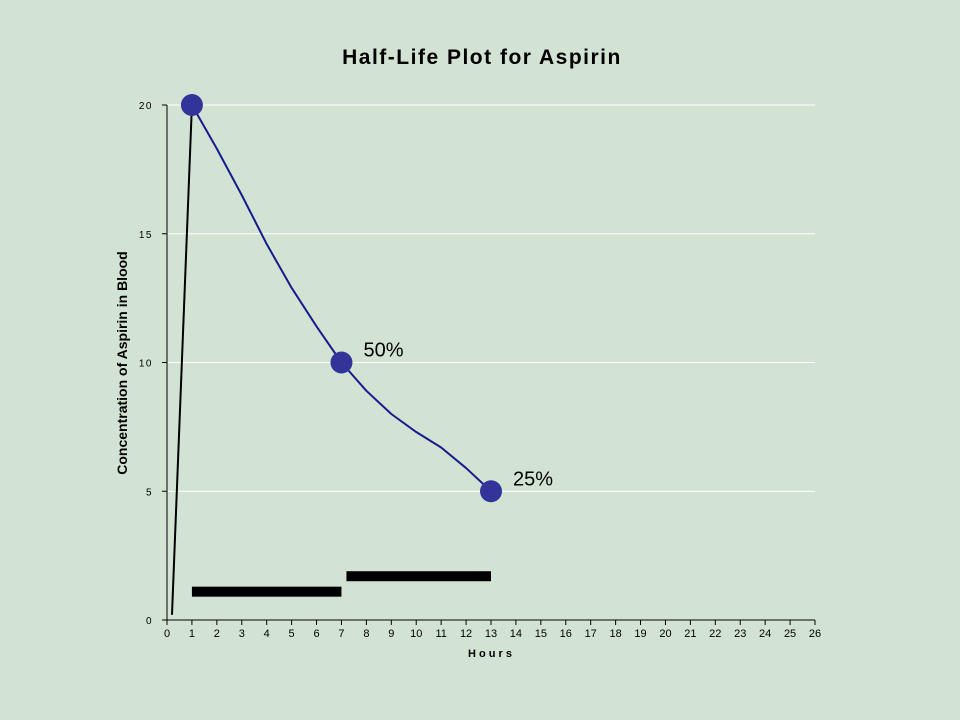 This screenshot has height=720, width=960. Describe the element at coordinates (383, 351) in the screenshot. I see `data-label: 50%` at that location.